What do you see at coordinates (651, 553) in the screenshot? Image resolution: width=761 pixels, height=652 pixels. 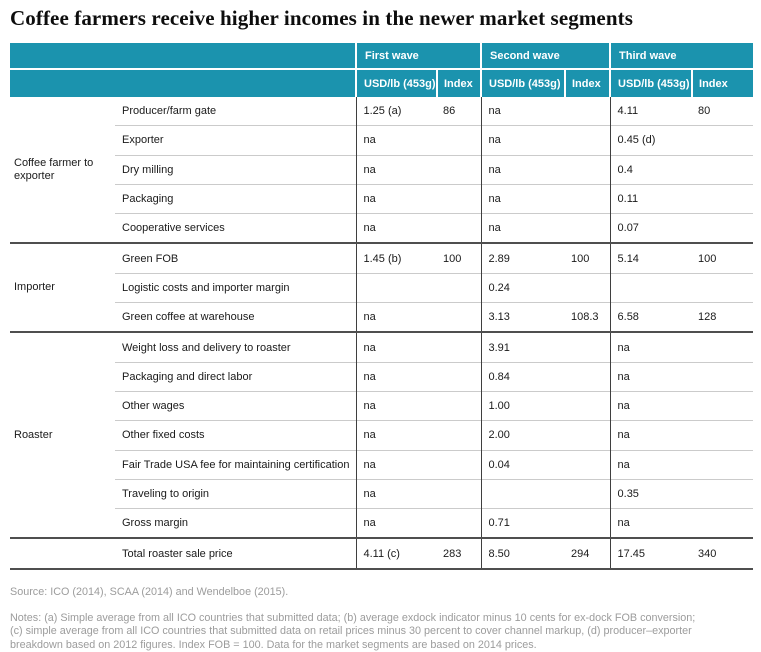 I see `cell-w3-usd: 17.45` at bounding box center [651, 553].